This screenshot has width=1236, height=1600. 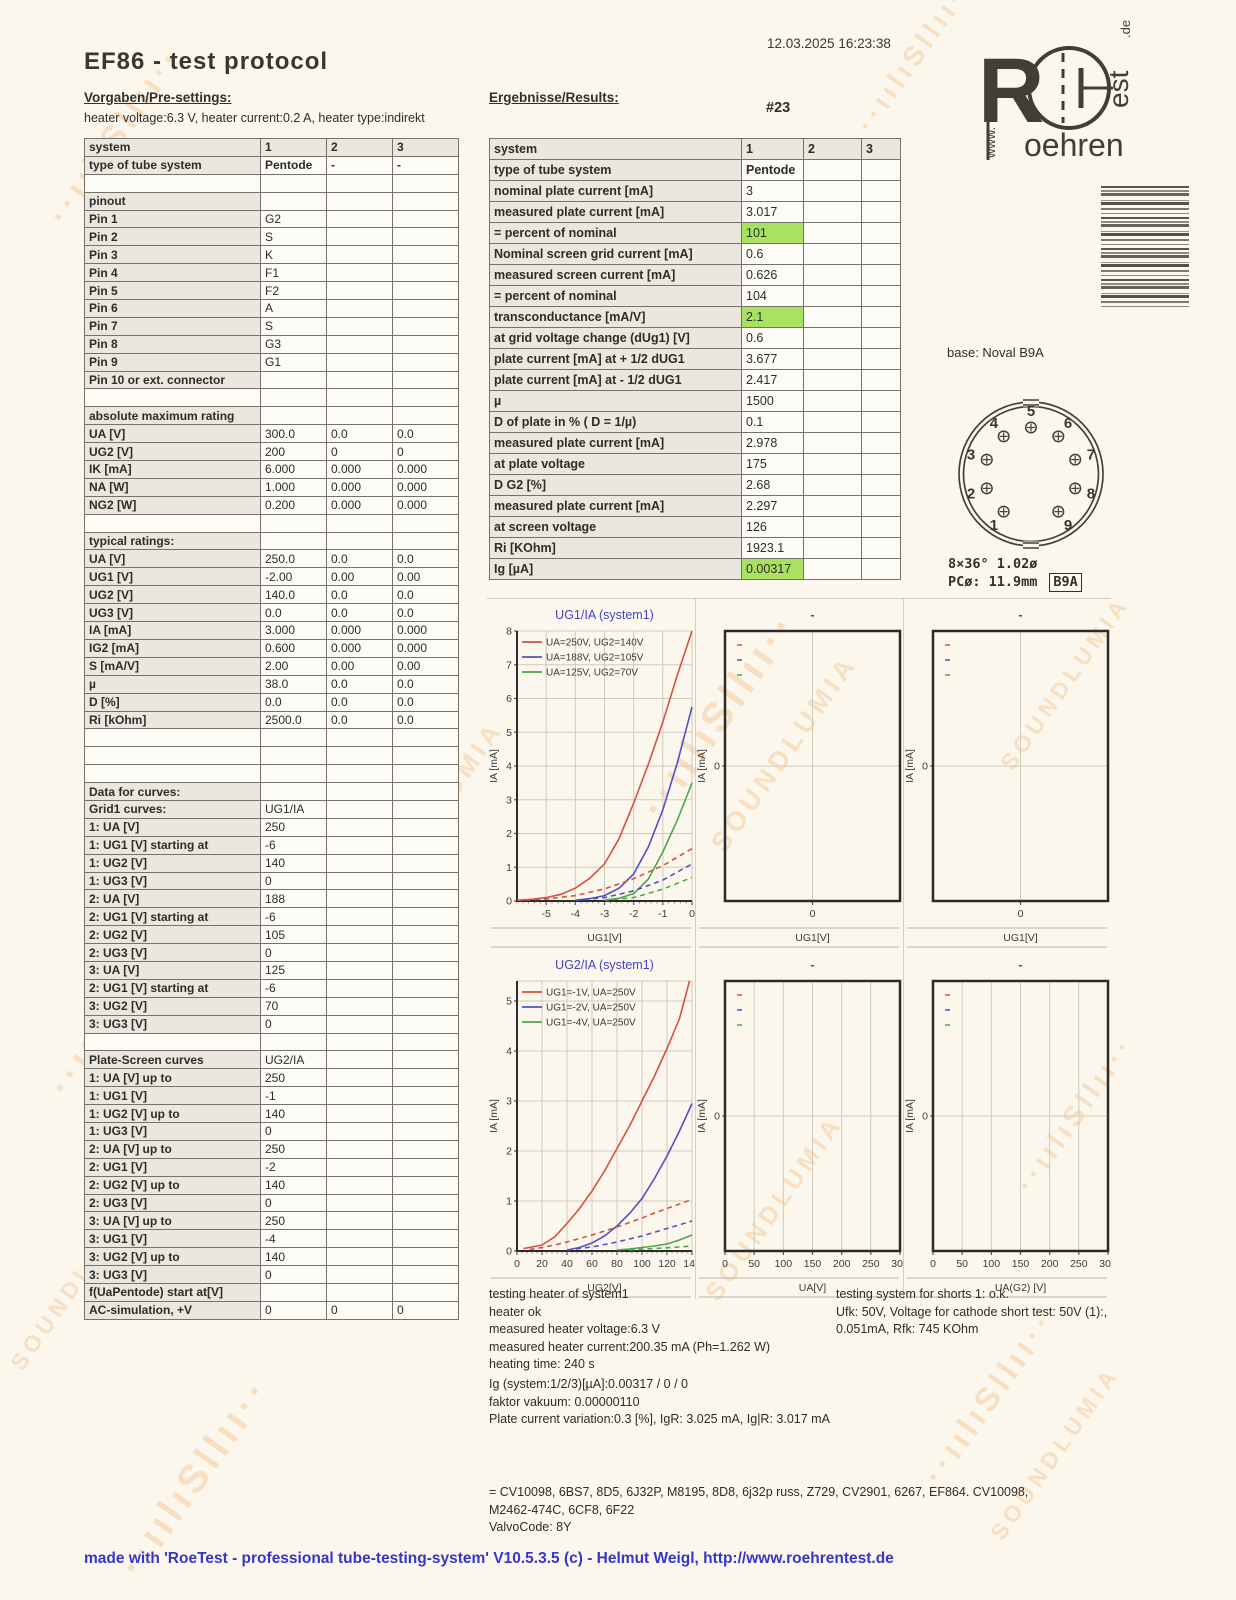 I want to click on svg-text: UA(G2) [V], so click(x=1020, y=1288).